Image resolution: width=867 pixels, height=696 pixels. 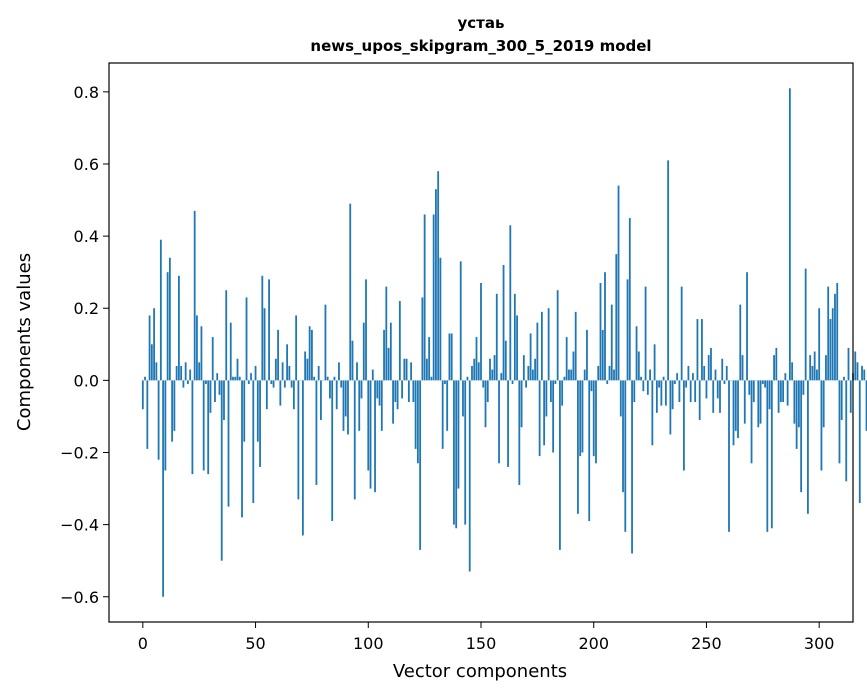 I want to click on y-tick-label: 0.6, so click(x=86, y=164).